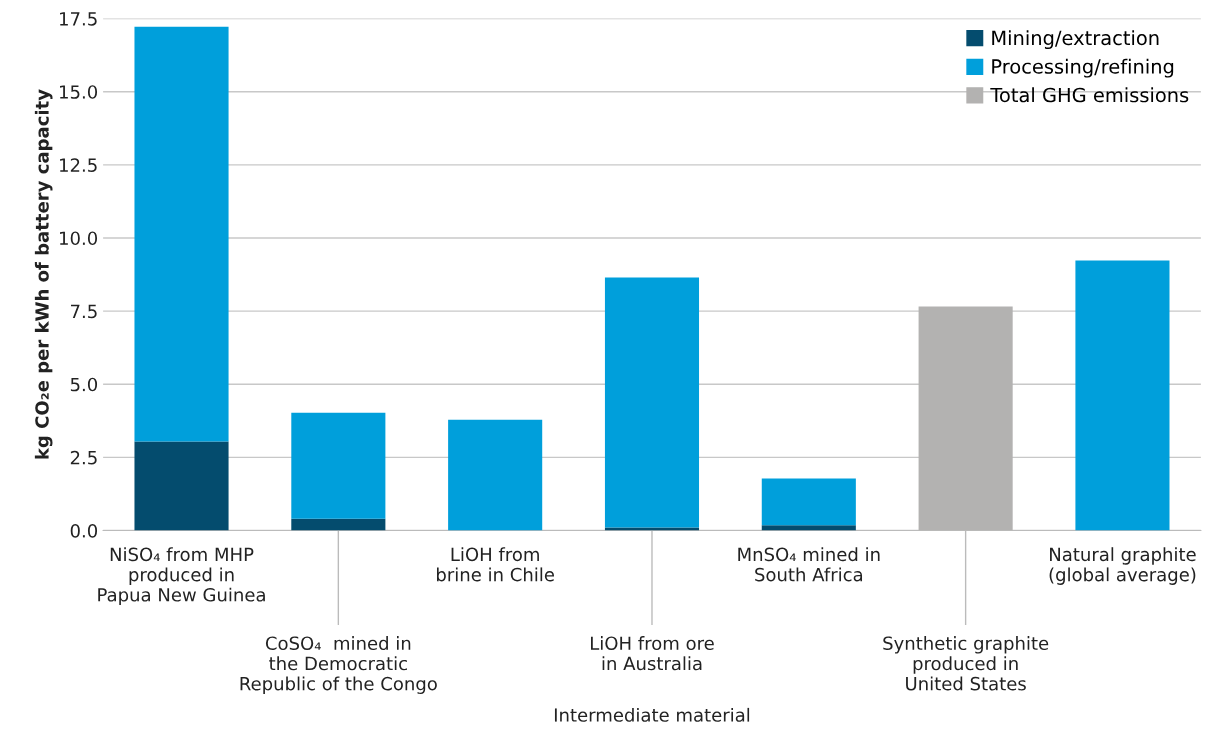 The height and width of the screenshot is (742, 1213). What do you see at coordinates (809, 564) in the screenshot?
I see `x-tick-label: MnSO₄ mined in South Africa` at bounding box center [809, 564].